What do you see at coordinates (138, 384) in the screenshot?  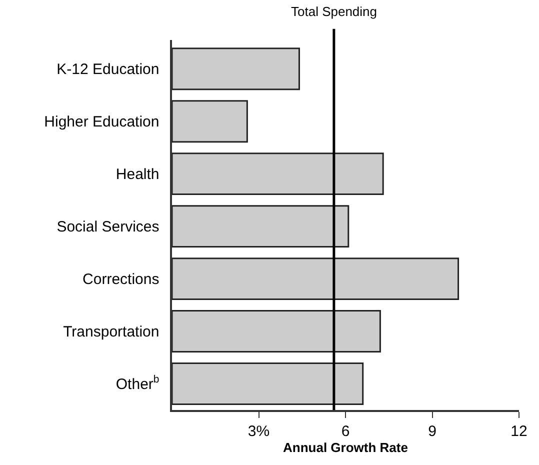 I see `y-tick-label: Other$^{b}$` at bounding box center [138, 384].